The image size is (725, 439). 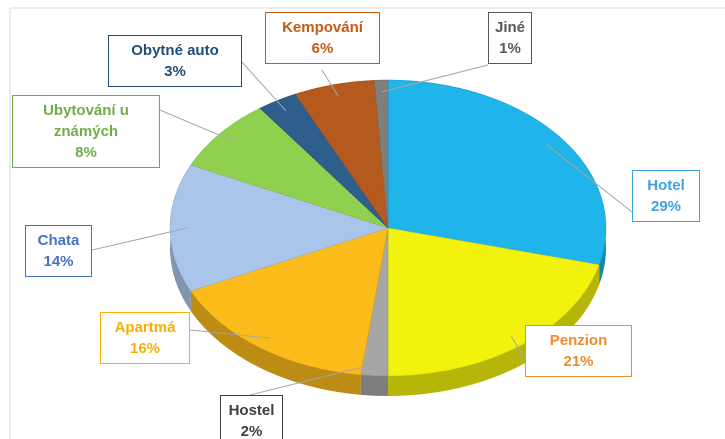 What do you see at coordinates (145, 338) in the screenshot?
I see `data-label: Apartmá 16%` at bounding box center [145, 338].